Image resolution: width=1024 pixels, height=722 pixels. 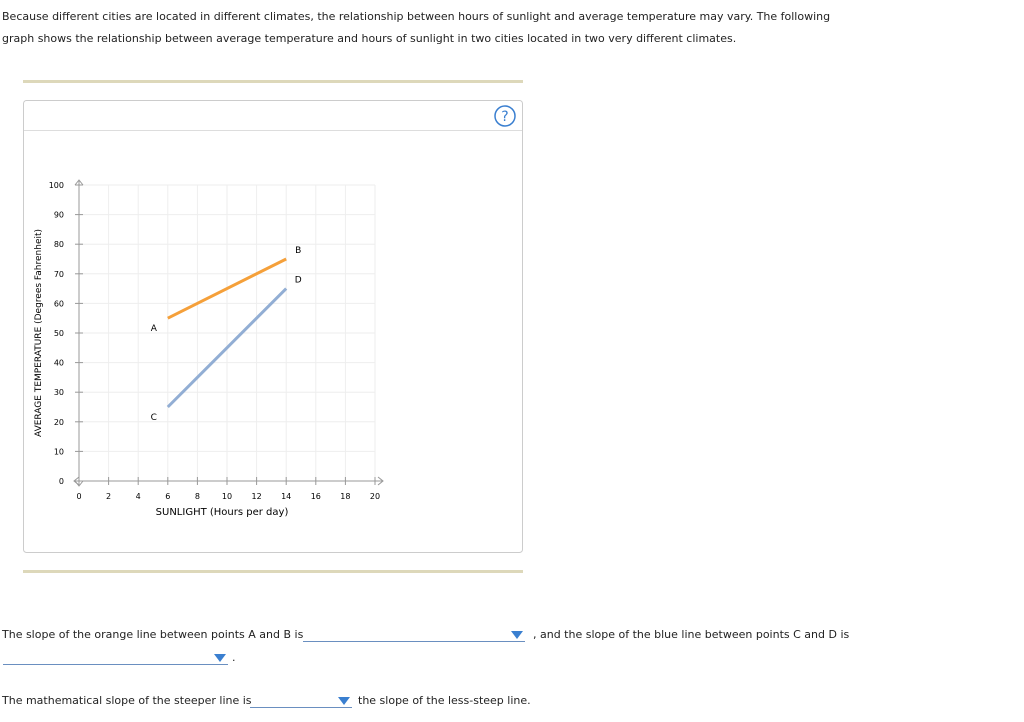 I want to click on y-tick-label: 10, so click(x=59, y=451).